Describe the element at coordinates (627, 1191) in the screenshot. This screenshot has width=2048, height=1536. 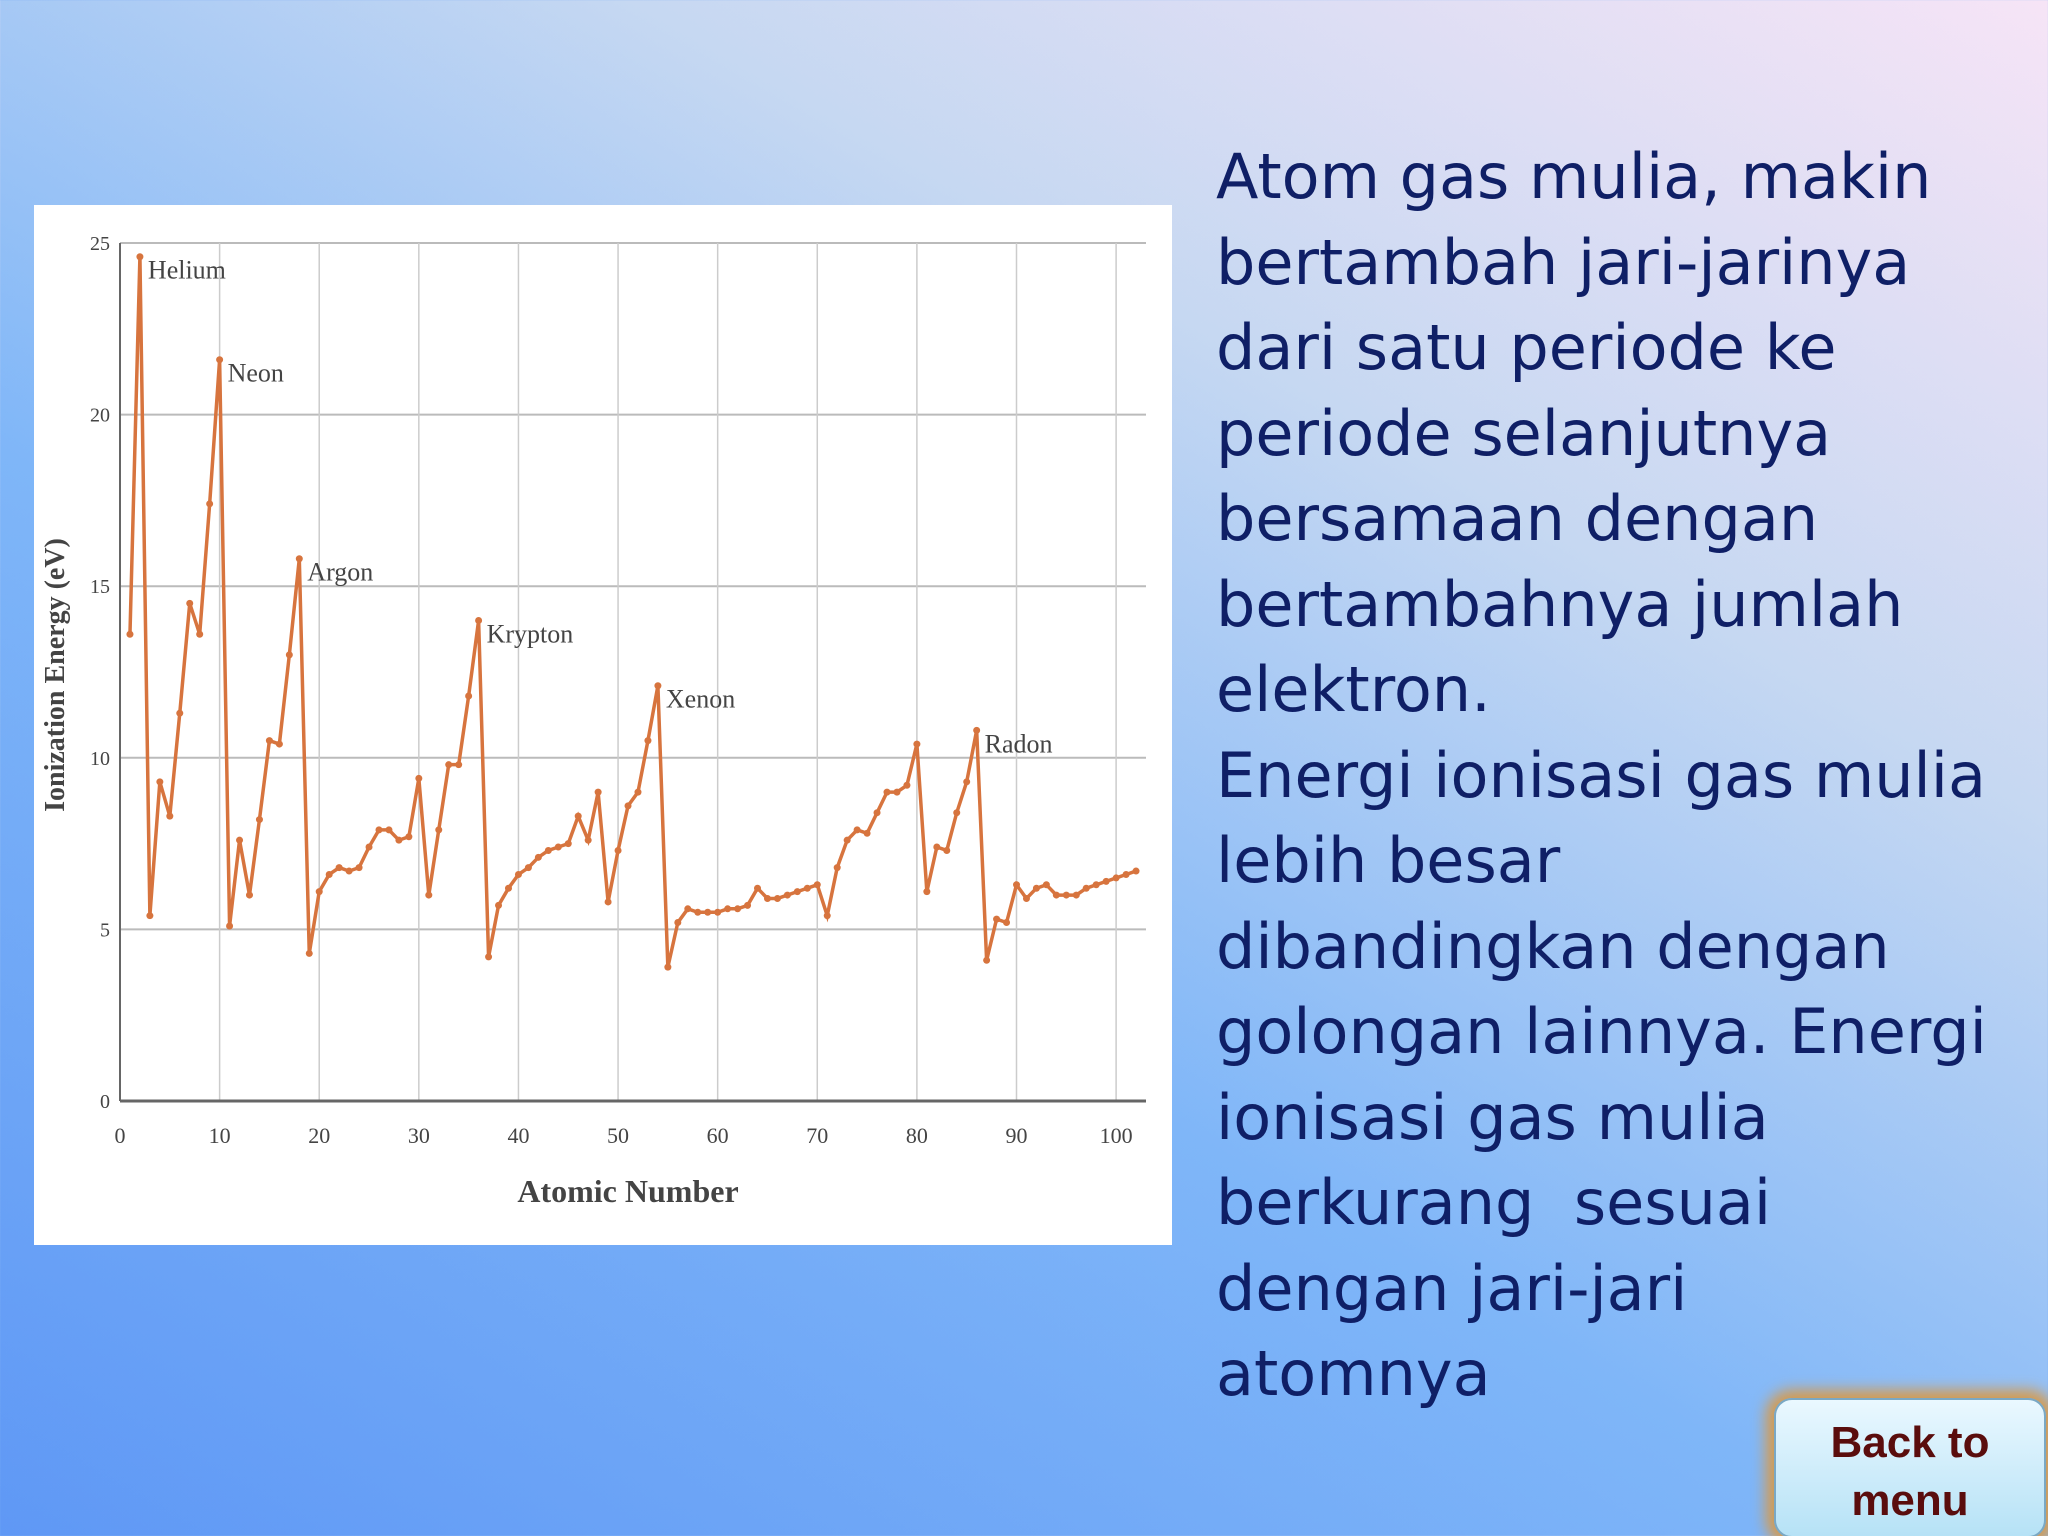
I see `x-axis-label: Atomic Number` at that location.